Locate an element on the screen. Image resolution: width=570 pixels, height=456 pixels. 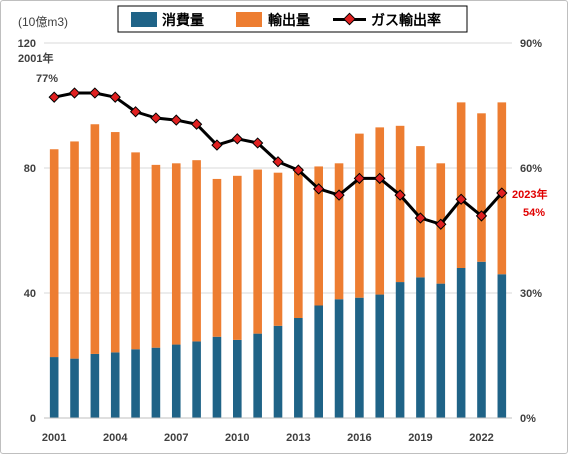
annotation-2001-year: 2001年 is located at coordinates (35, 58).